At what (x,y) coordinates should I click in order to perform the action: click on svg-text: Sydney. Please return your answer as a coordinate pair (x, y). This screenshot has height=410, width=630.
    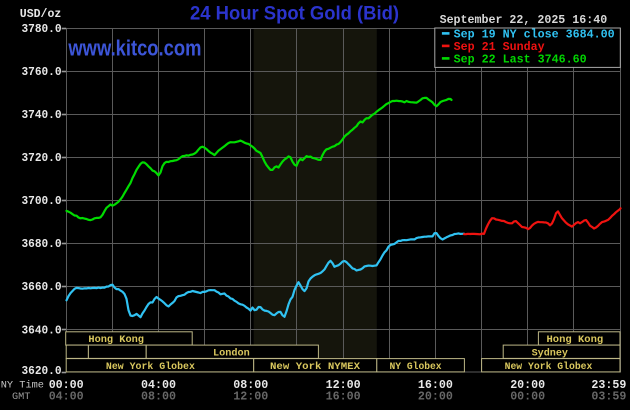
    Looking at the image, I should click on (550, 353).